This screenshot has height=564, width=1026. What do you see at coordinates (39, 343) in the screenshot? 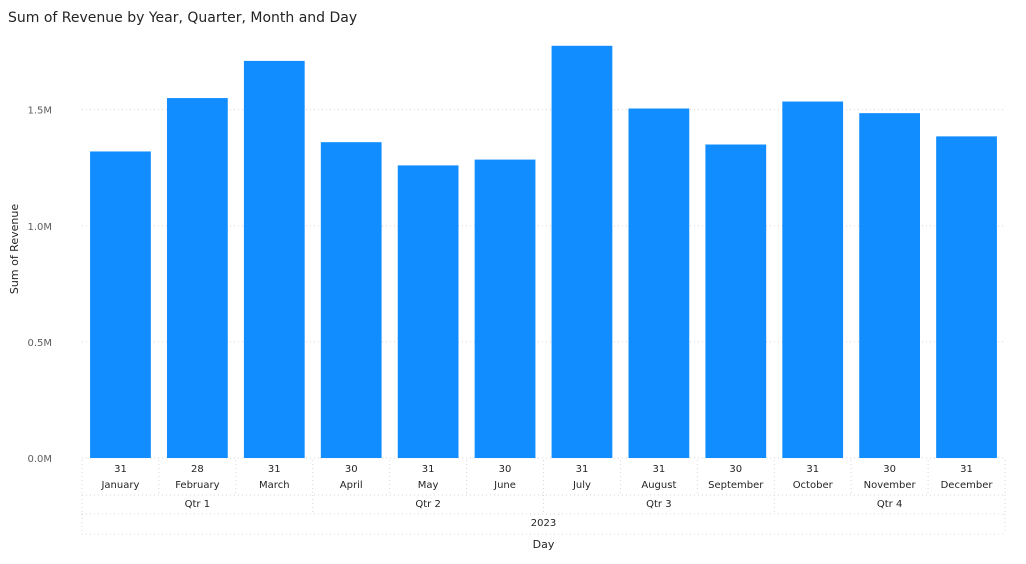
I see `y-tick-label: 0.5M` at bounding box center [39, 343].